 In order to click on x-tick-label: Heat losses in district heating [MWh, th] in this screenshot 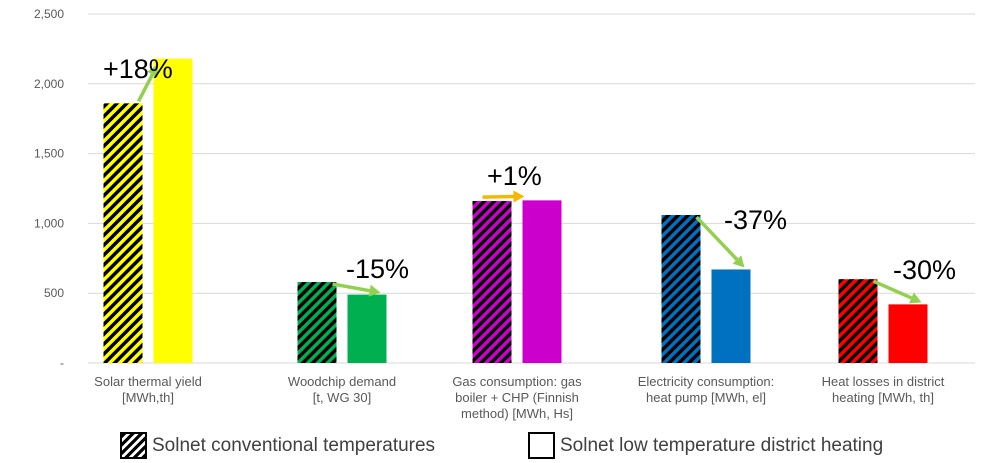, I will do `click(883, 389)`.